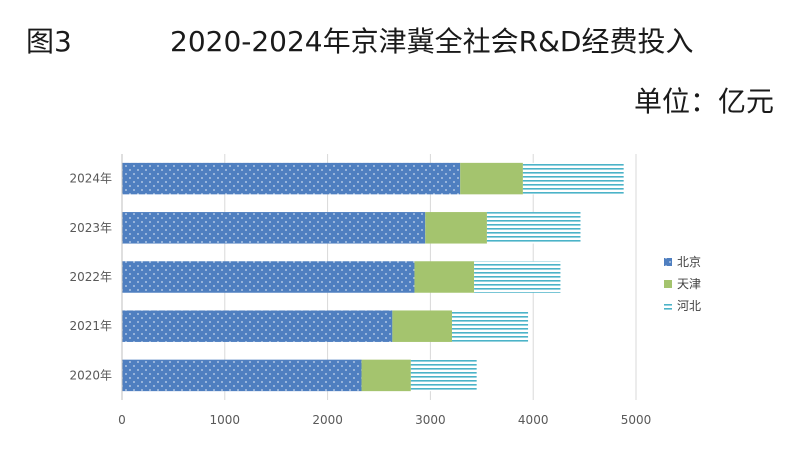  Describe the element at coordinates (689, 284) in the screenshot. I see `legend-label-2: 天津` at that location.